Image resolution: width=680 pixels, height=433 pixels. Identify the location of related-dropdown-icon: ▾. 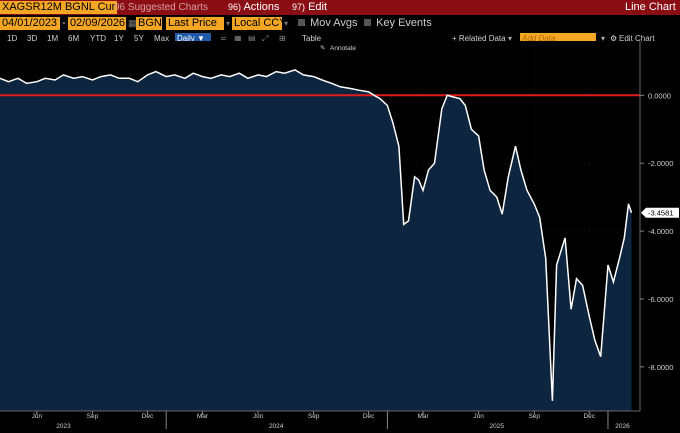
(510, 38).